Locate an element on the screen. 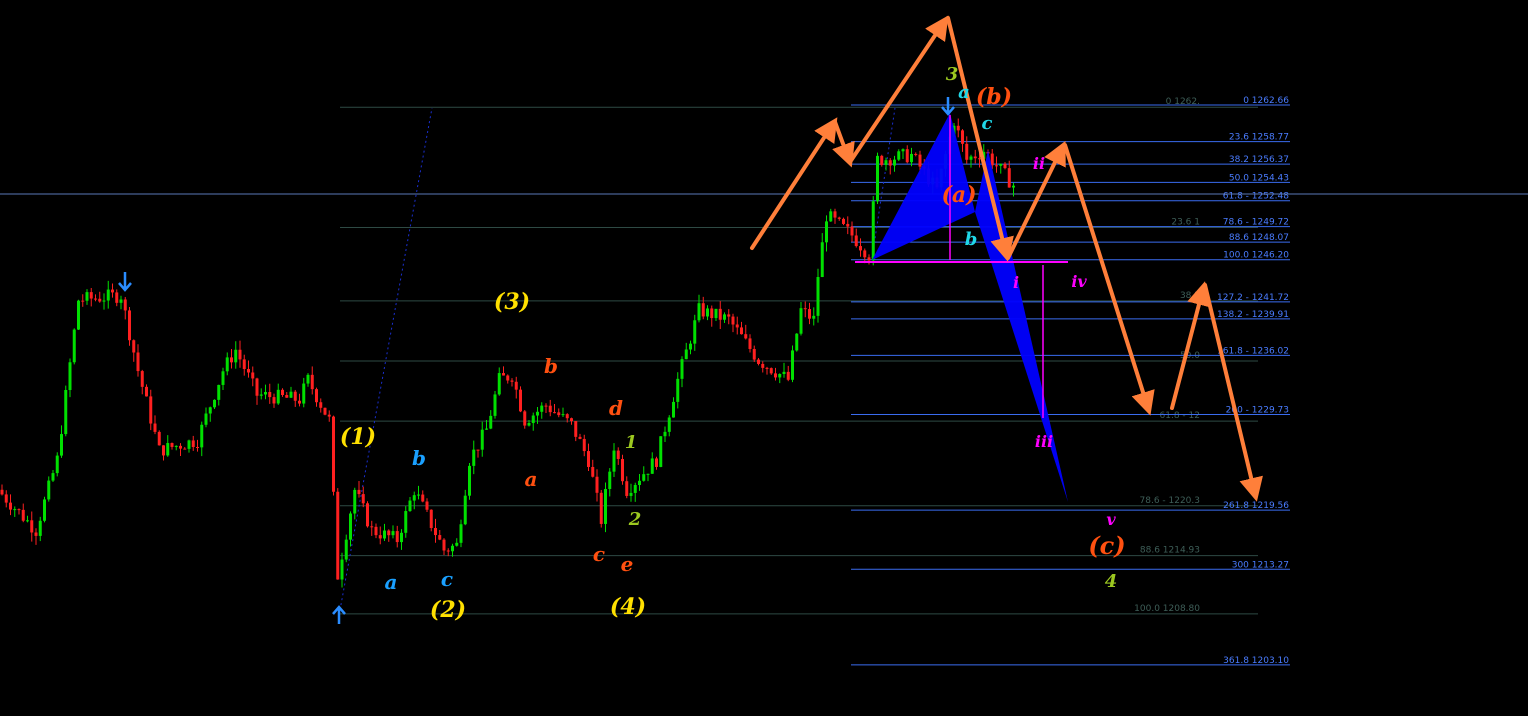 The image size is (1528, 716). wave-label-s3: 3 is located at coordinates (952, 74).